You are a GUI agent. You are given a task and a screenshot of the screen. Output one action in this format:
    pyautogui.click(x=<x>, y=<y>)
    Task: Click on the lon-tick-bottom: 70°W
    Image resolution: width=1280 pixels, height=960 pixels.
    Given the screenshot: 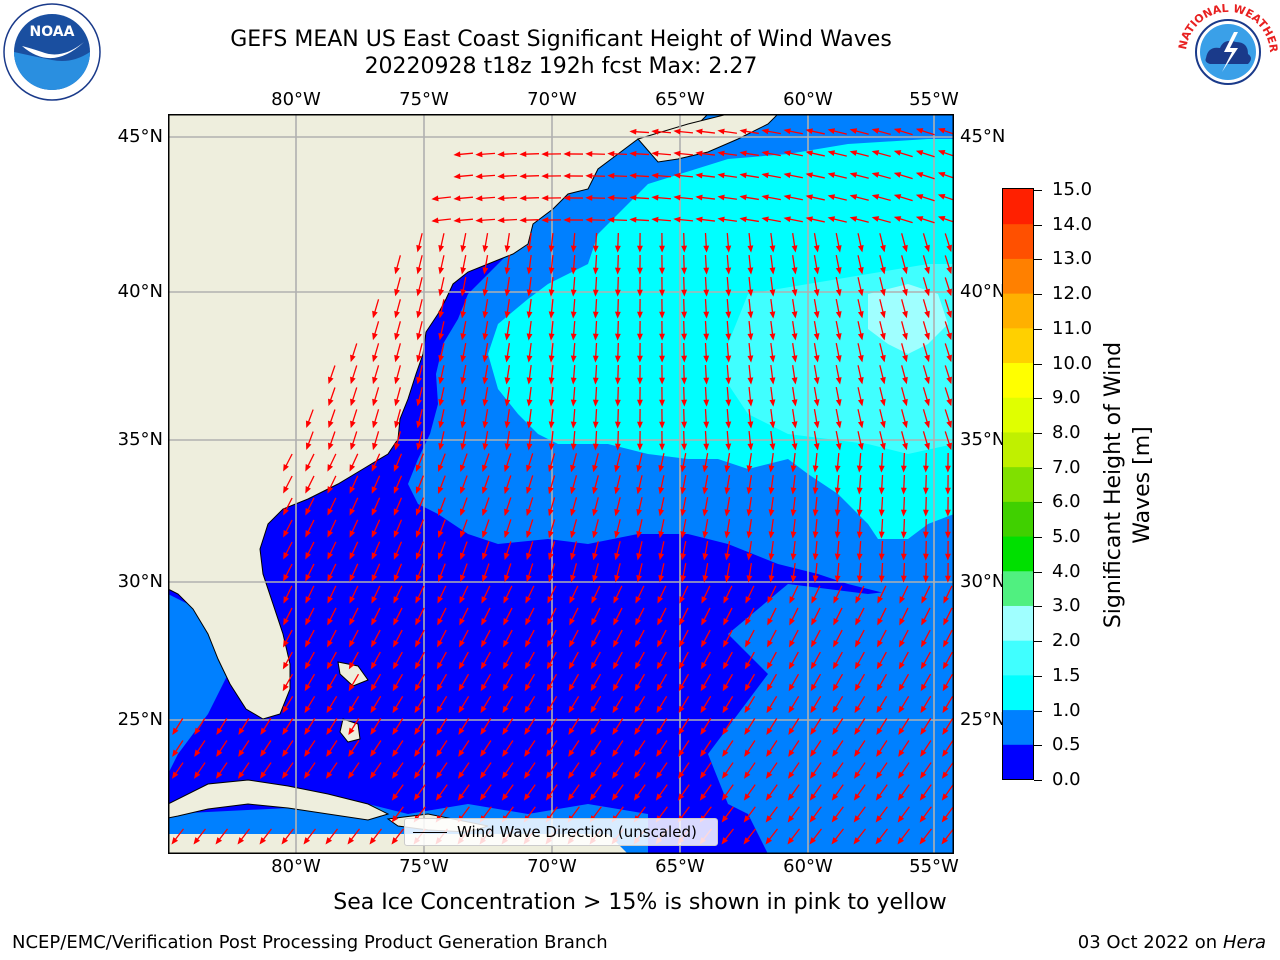 What is the action you would take?
    pyautogui.click(x=552, y=866)
    